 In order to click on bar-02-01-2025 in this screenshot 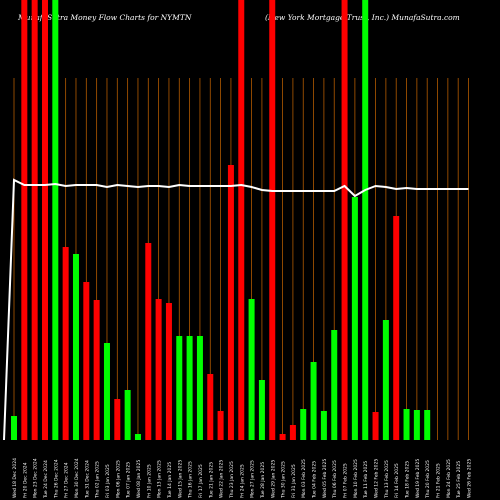, I will do `click(96, 370)`.